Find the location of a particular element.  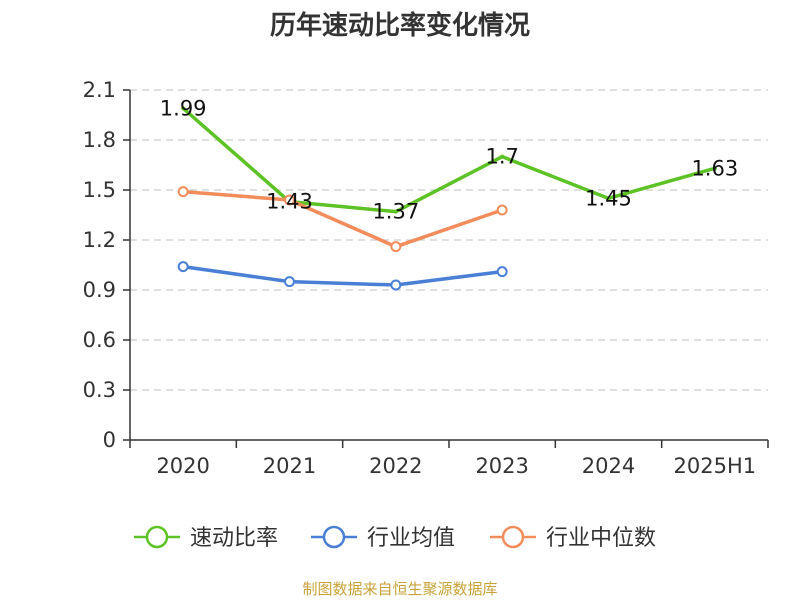

data-label: 1.45 is located at coordinates (608, 198).